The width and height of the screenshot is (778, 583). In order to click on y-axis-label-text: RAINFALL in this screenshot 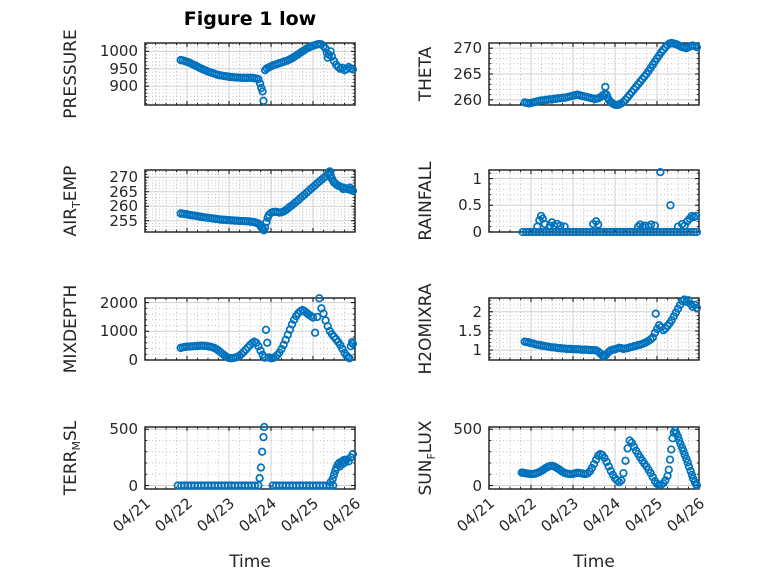, I will do `click(426, 201)`.